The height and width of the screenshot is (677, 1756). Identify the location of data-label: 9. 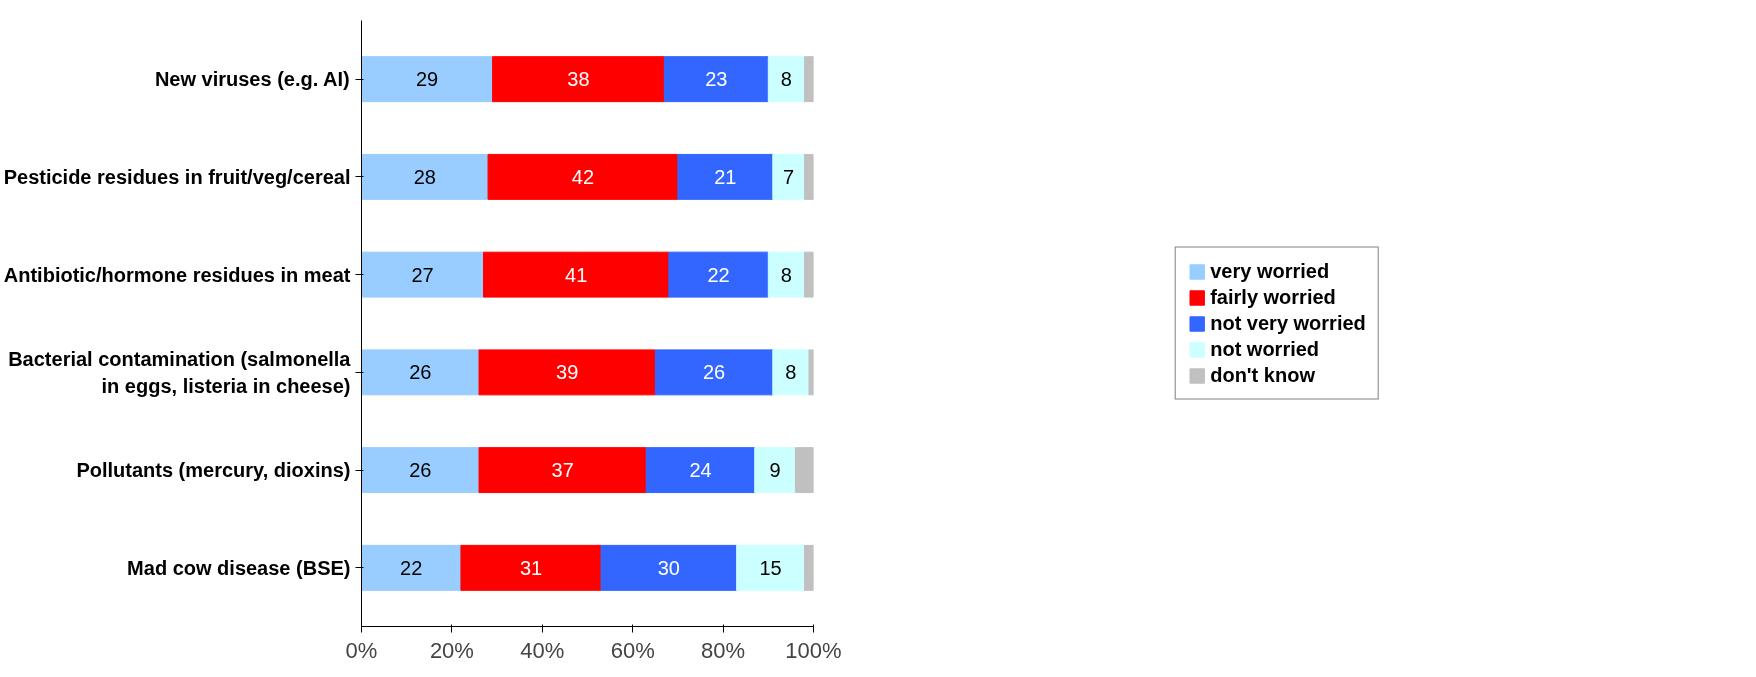
(775, 470).